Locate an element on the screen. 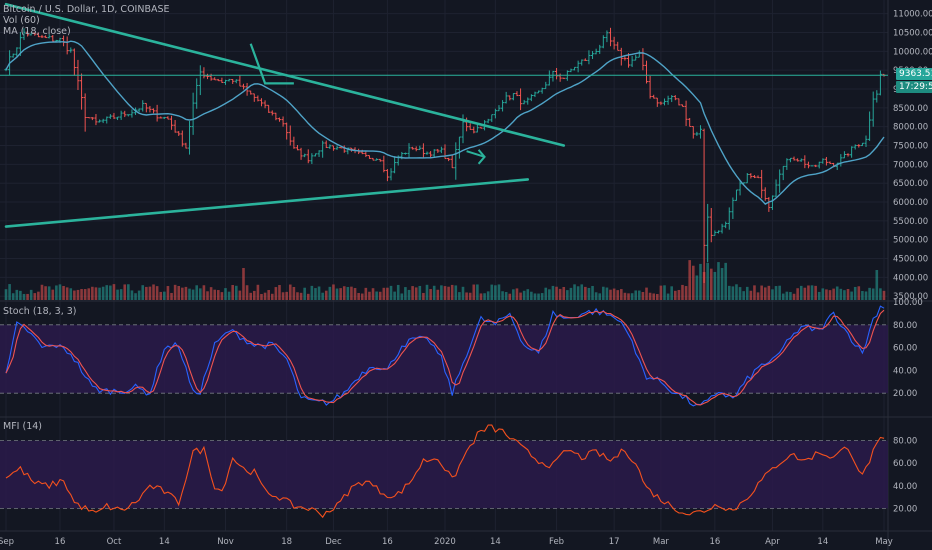 This screenshot has height=550, width=932. time-tick-label: Oct is located at coordinates (114, 542).